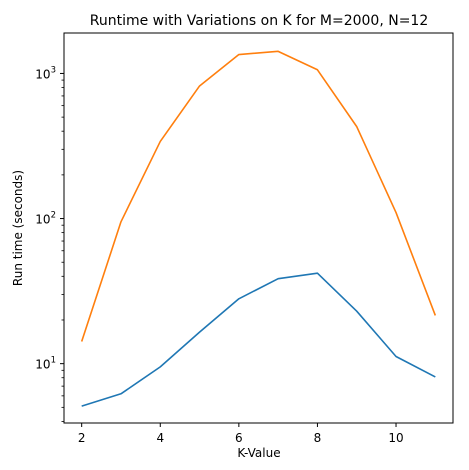 The width and height of the screenshot is (469, 470). I want to click on y-tick-label: 10², so click(45, 219).